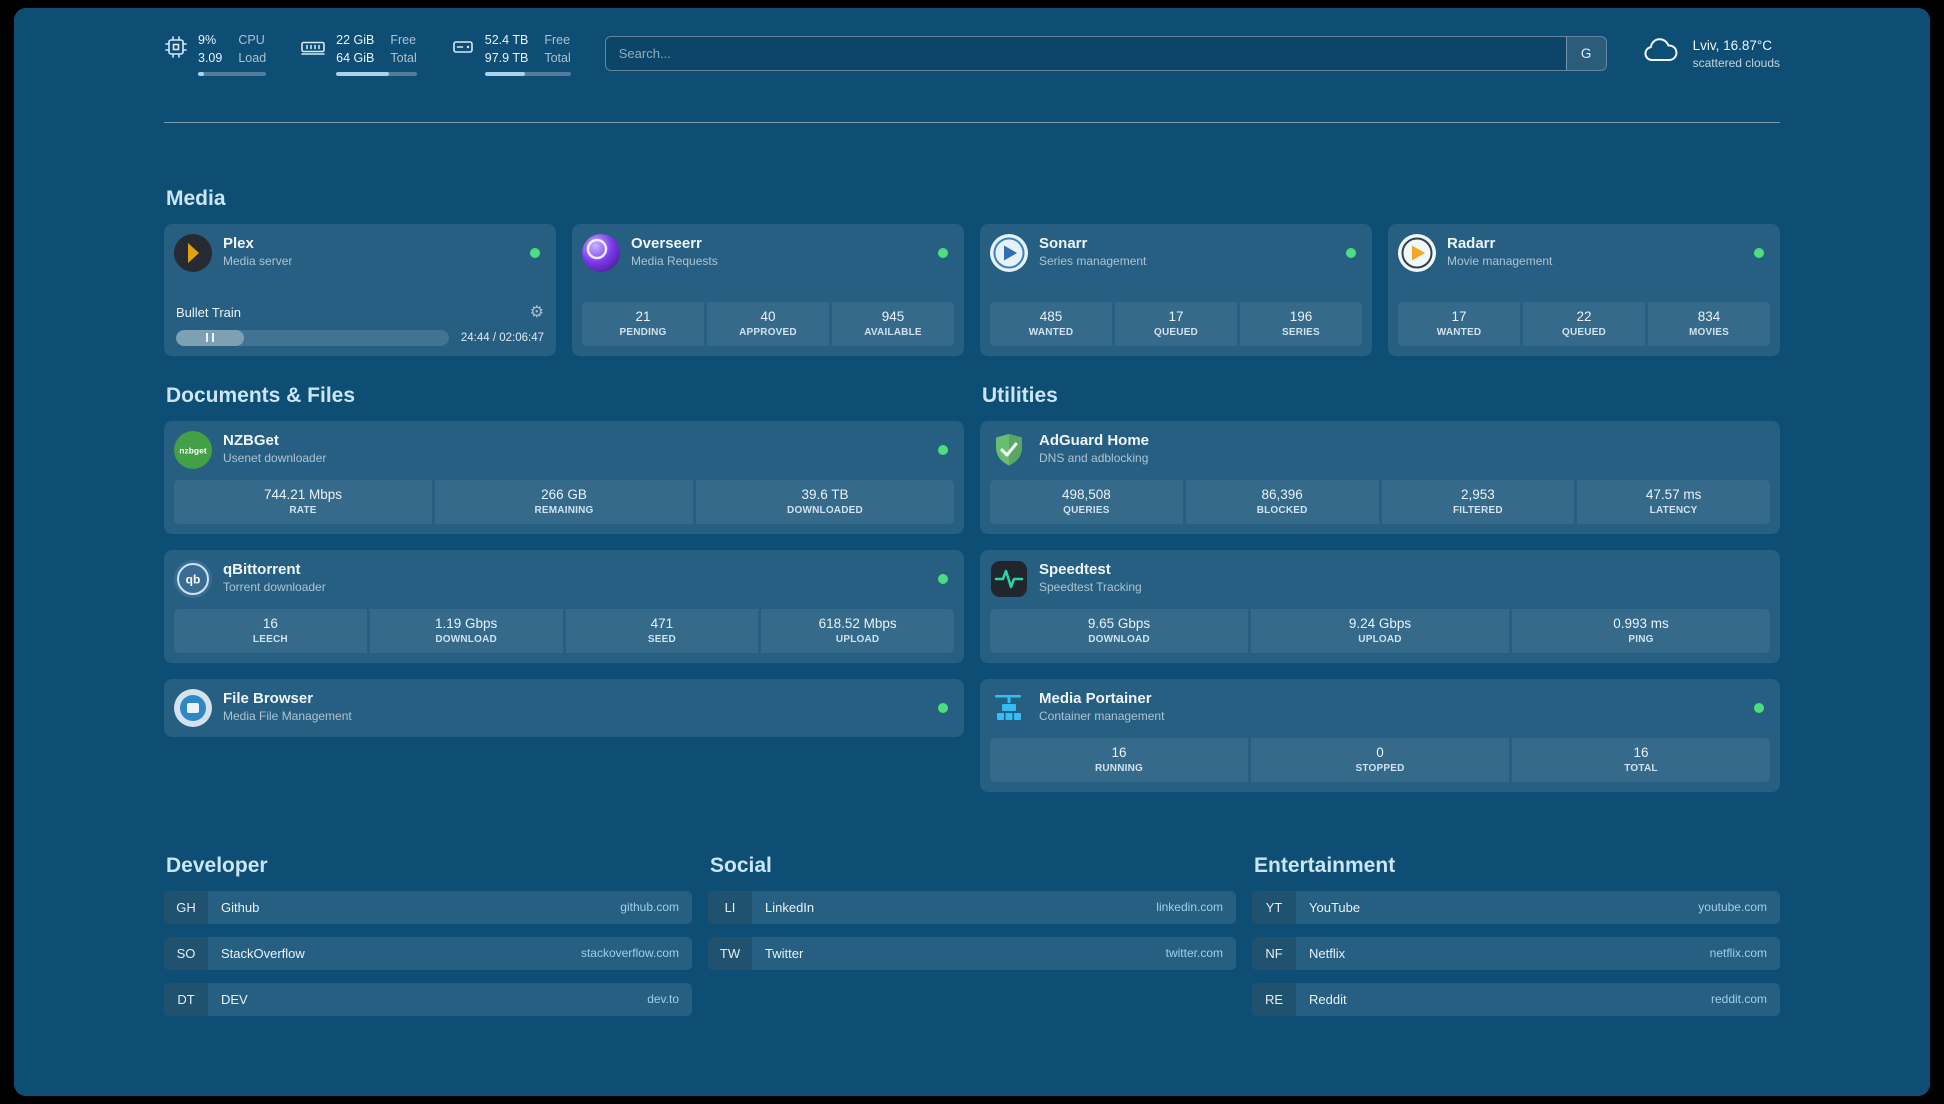 Image resolution: width=1944 pixels, height=1104 pixels. Describe the element at coordinates (193, 252) in the screenshot. I see `plex-icon` at that location.